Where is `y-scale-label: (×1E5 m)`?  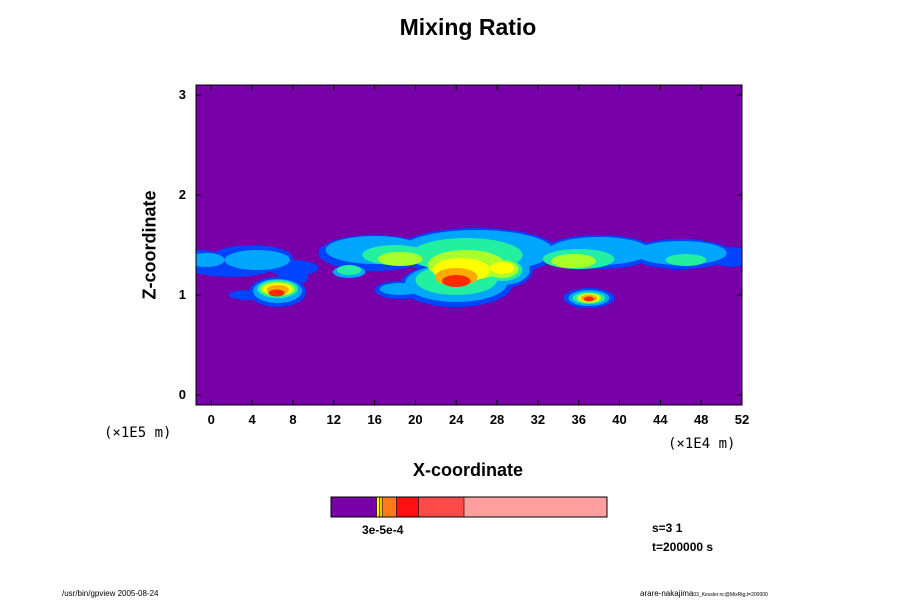
y-scale-label: (×1E5 m) is located at coordinates (138, 433).